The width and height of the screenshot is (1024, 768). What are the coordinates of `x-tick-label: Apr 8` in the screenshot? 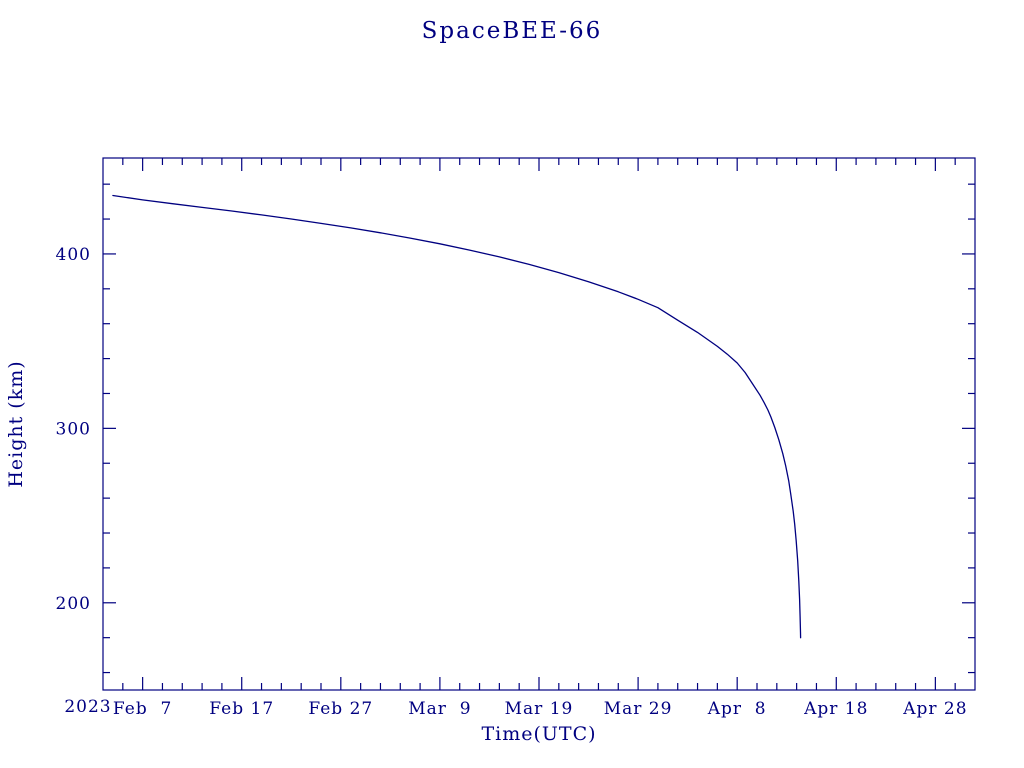 It's located at (737, 709).